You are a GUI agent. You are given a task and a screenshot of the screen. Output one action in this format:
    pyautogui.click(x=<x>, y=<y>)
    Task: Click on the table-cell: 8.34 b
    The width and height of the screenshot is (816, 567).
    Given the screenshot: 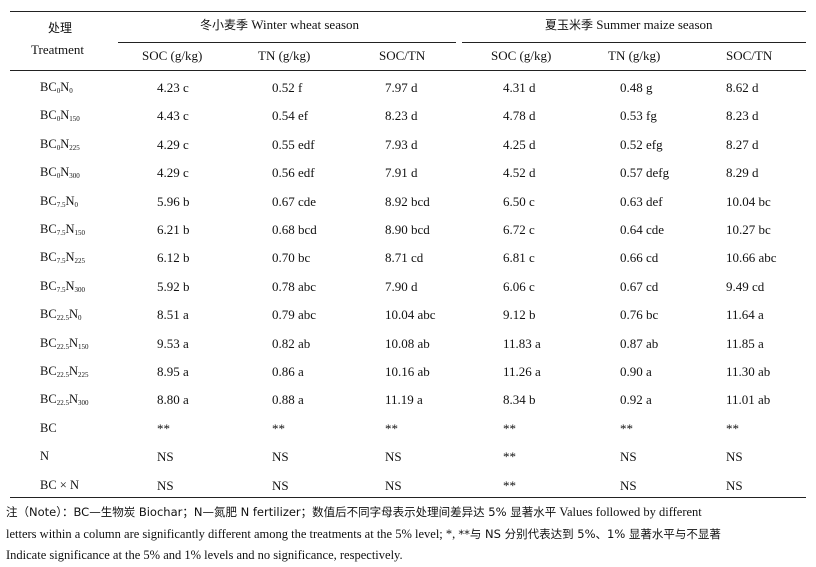 What is the action you would take?
    pyautogui.click(x=519, y=400)
    